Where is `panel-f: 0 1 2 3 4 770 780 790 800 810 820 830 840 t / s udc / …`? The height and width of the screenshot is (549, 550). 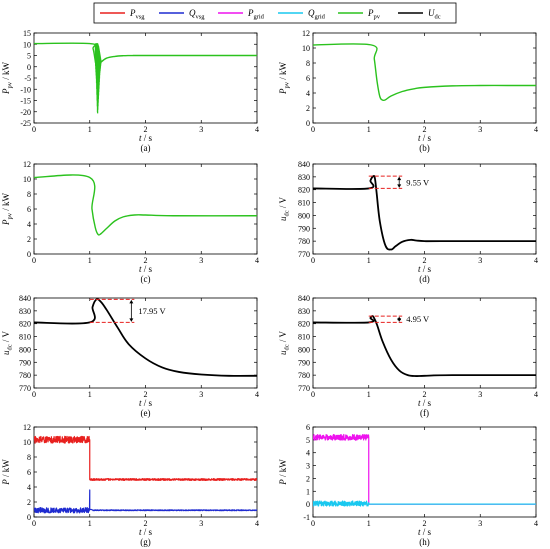 panel-f: 0 1 2 3 4 770 780 790 800 810 820 830 840 t / s udc / … is located at coordinates (408, 356).